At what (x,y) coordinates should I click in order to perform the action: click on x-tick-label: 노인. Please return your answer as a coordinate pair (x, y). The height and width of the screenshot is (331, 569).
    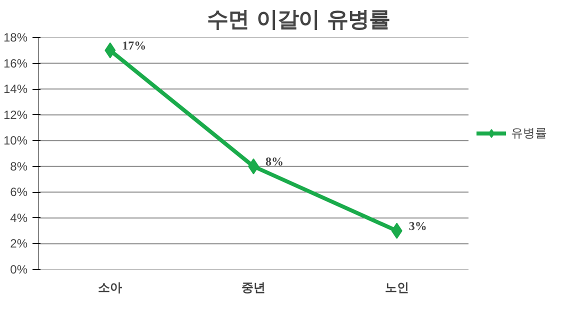
    Looking at the image, I should click on (396, 287).